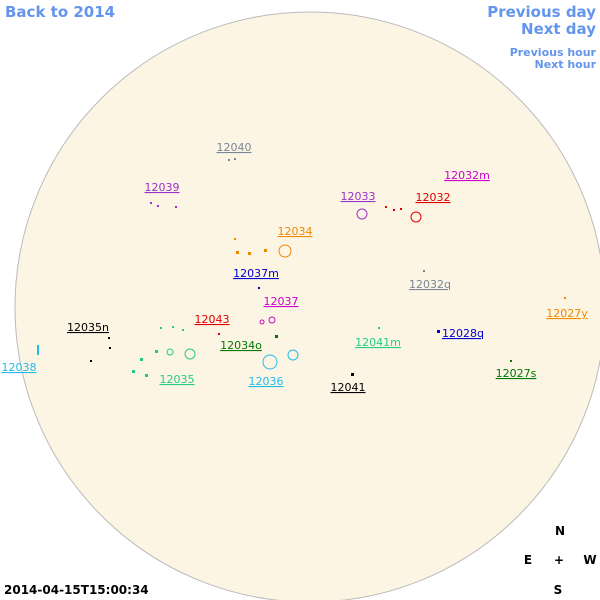 The height and width of the screenshot is (600, 600). Describe the element at coordinates (241, 345) in the screenshot. I see `region-label: 12034o` at that location.